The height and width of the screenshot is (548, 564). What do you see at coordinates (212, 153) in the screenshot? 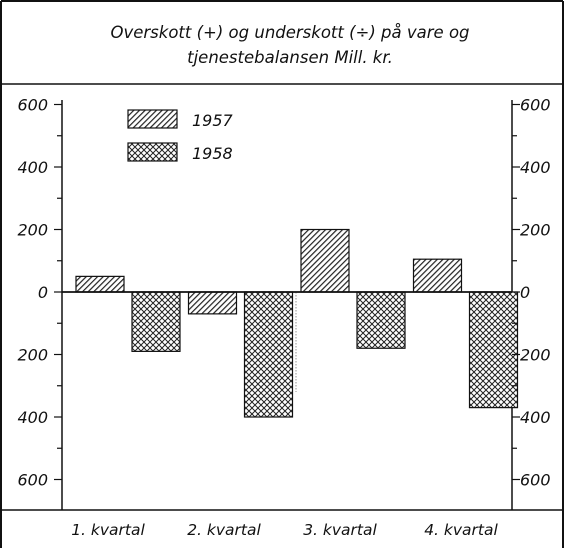
I see `legend-label-1958: 1958` at bounding box center [212, 153].